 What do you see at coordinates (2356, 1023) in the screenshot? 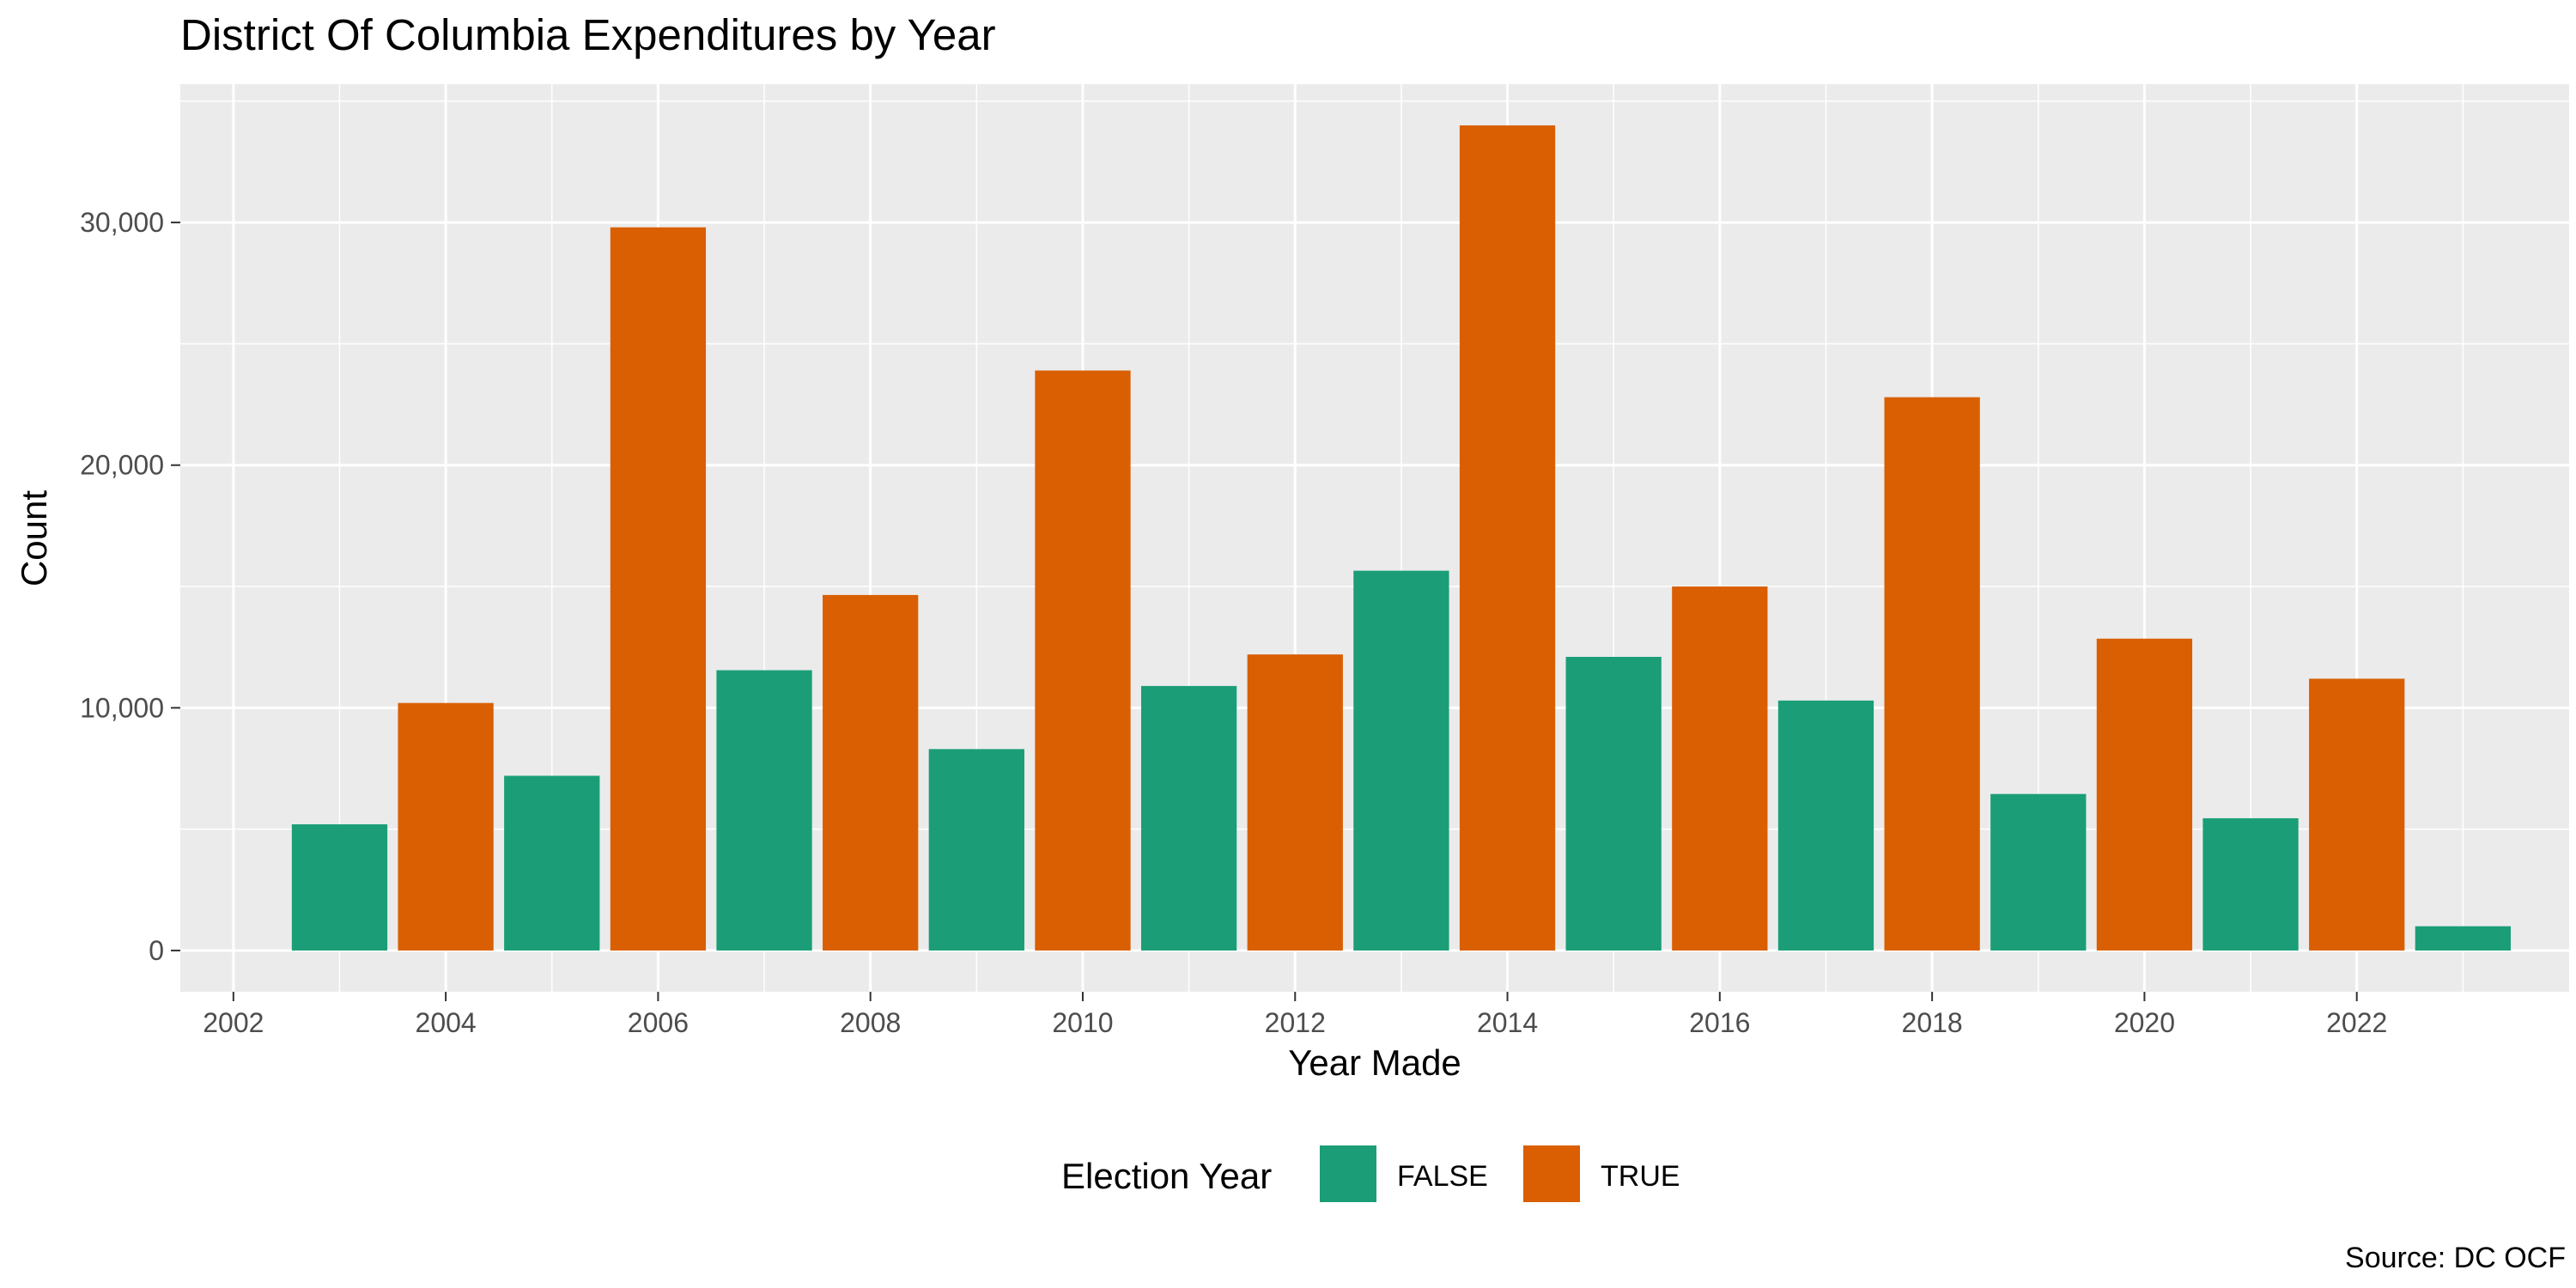
I see `x-tick-label: 2022` at bounding box center [2356, 1023].